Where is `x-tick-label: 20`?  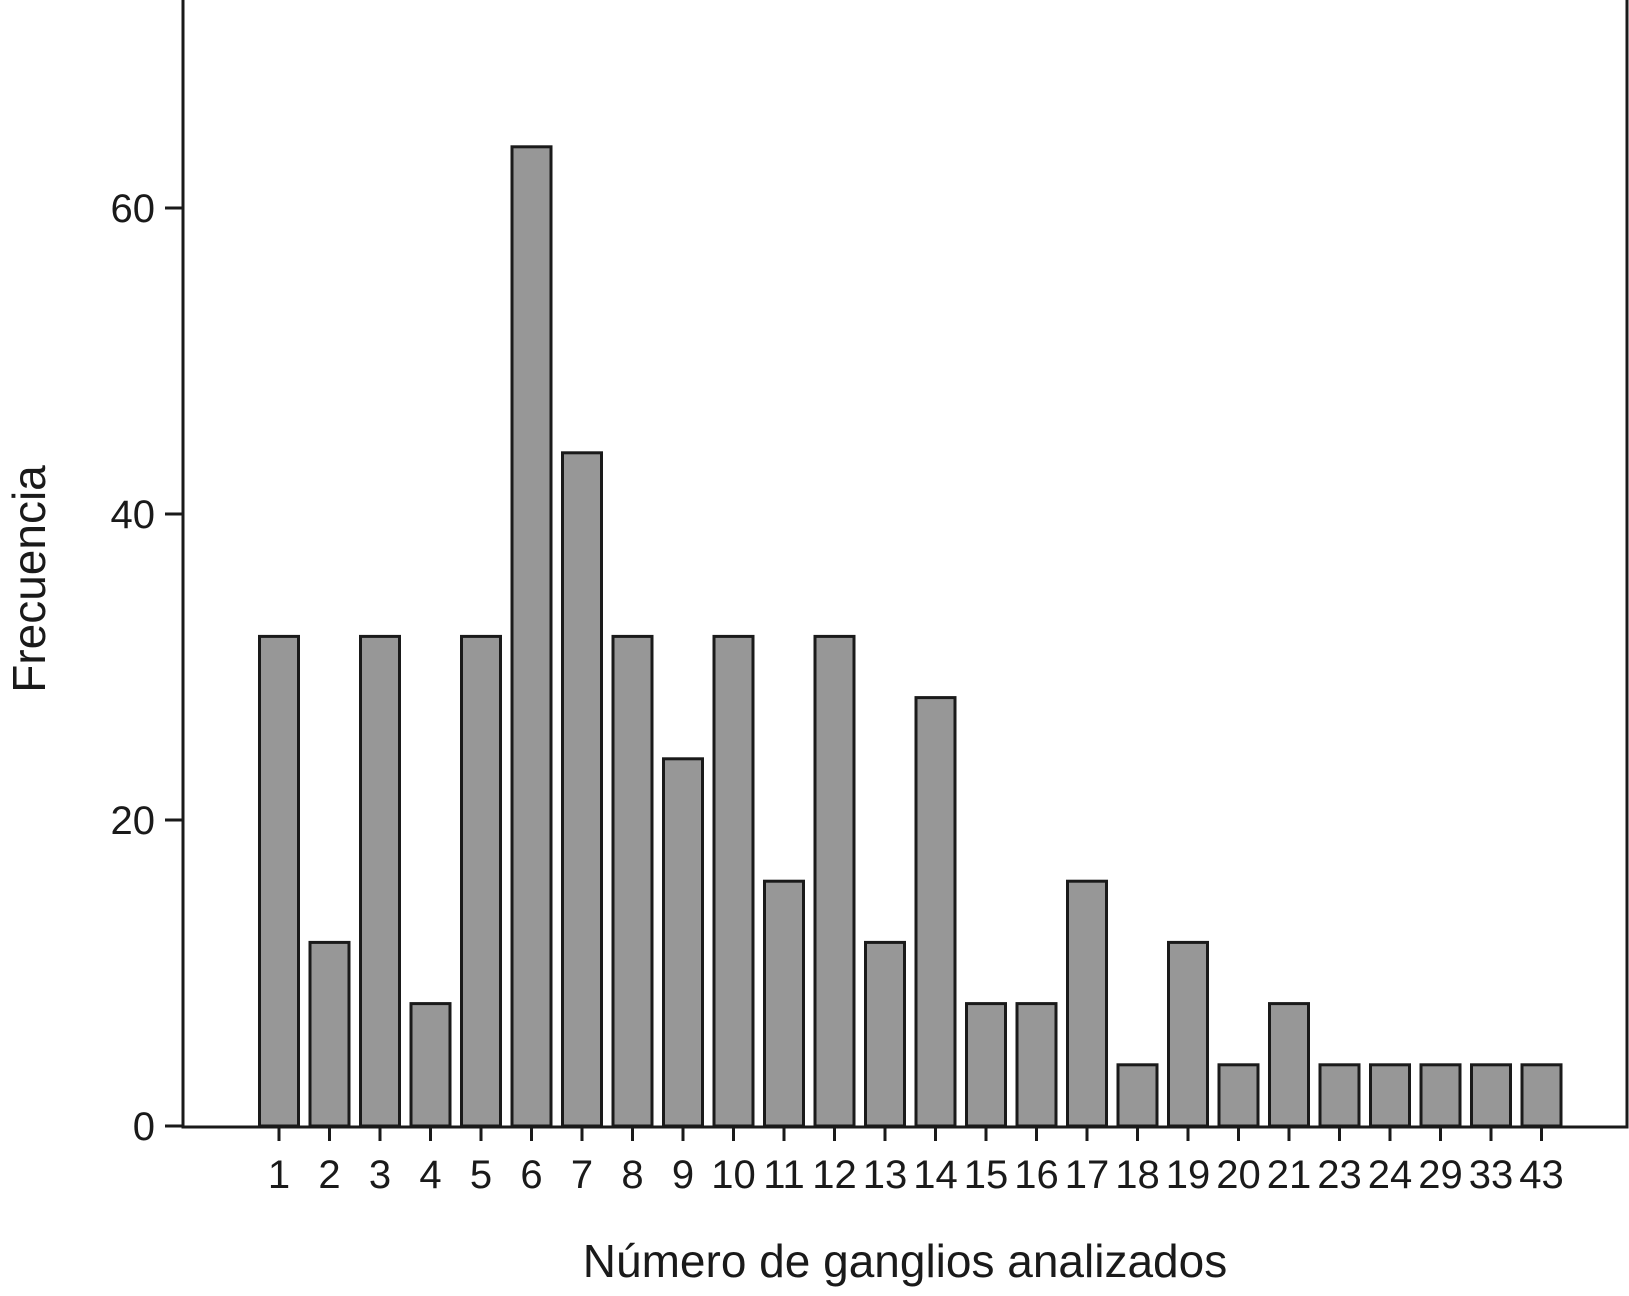
x-tick-label: 20 is located at coordinates (1238, 1175).